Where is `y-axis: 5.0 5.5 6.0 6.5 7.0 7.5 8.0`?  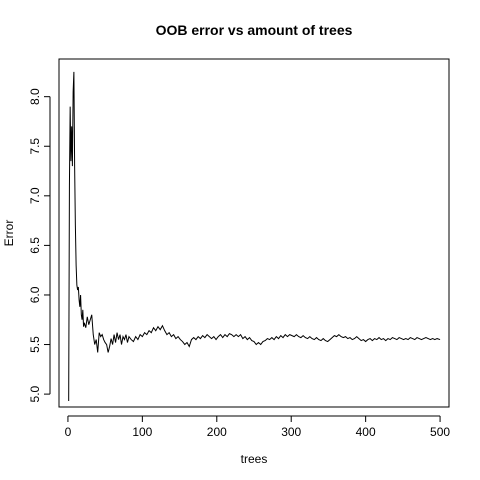
y-axis: 5.0 5.5 6.0 6.5 7.0 7.5 8.0 is located at coordinates (39, 245).